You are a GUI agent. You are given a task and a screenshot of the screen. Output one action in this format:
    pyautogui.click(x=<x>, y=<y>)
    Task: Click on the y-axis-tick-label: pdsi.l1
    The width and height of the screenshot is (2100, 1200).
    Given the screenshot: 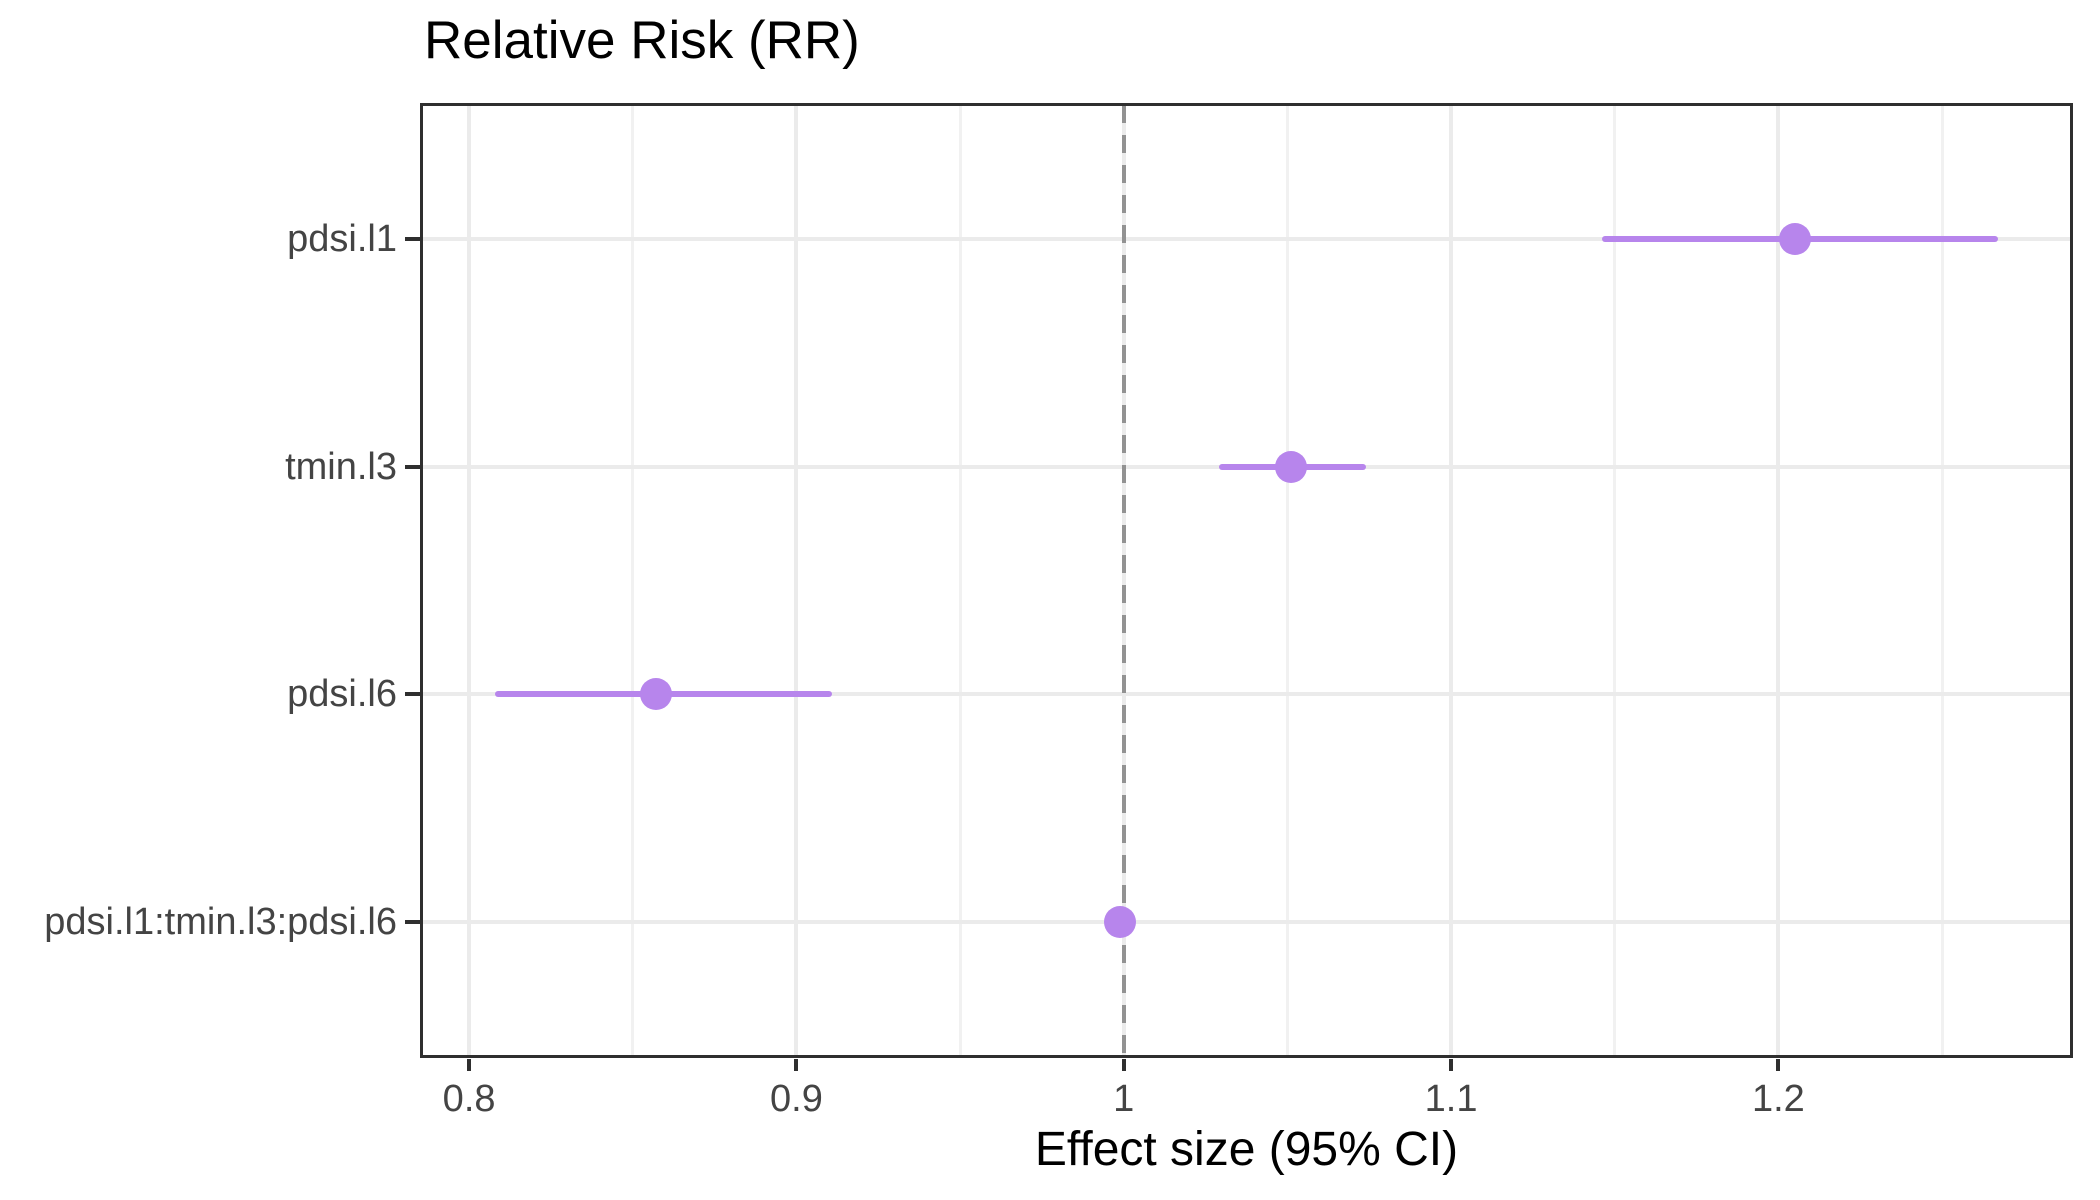 What is the action you would take?
    pyautogui.click(x=342, y=239)
    